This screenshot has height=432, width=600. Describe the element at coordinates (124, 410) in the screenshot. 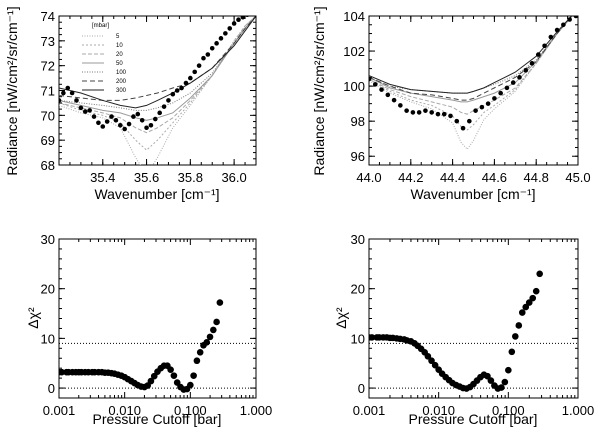

I see `x-tick-label: 0.010` at that location.